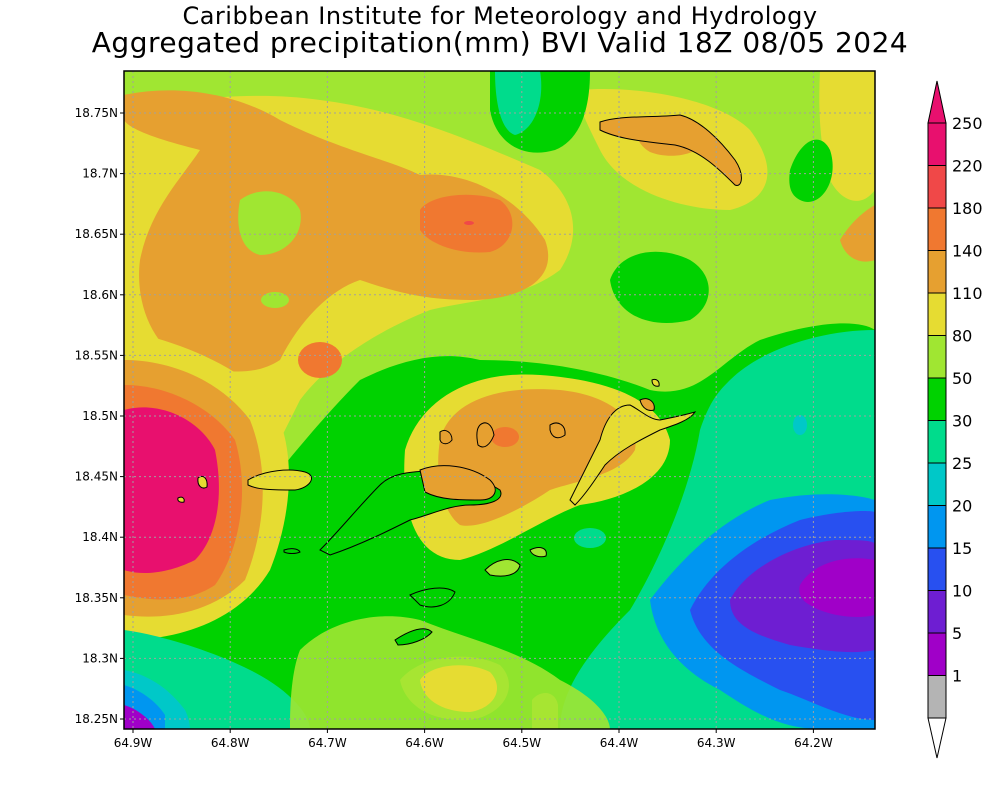  I want to click on longitude-tick-label: 64.7W, so click(327, 743).